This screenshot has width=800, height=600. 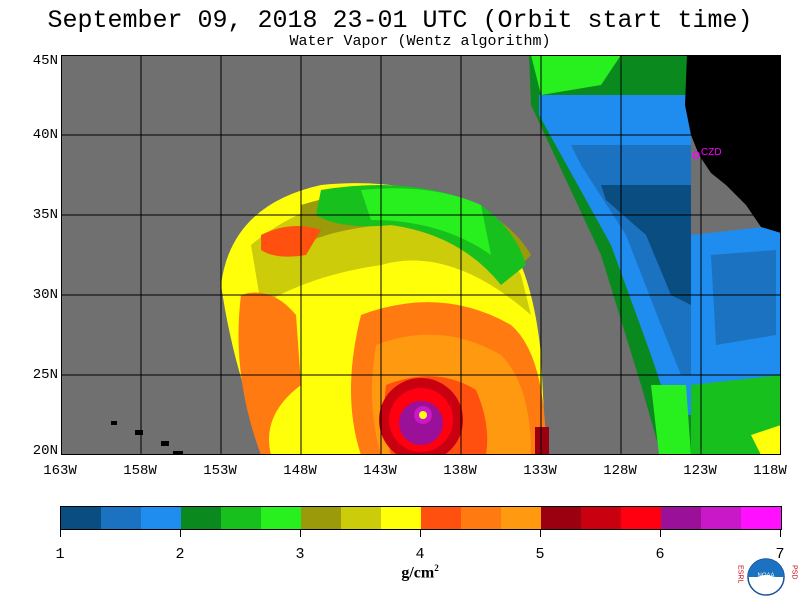 What do you see at coordinates (180, 554) in the screenshot?
I see `colorbar-tick-2: 2` at bounding box center [180, 554].